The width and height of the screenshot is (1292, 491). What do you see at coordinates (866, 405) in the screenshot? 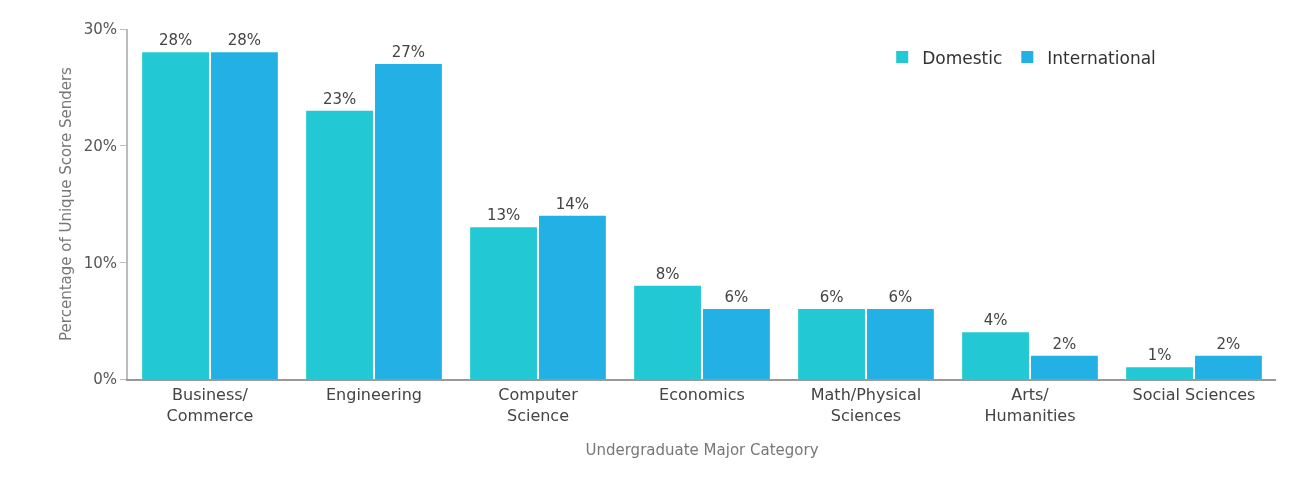
I see `x-tick-label: Math/Physical Sciences` at bounding box center [866, 405].